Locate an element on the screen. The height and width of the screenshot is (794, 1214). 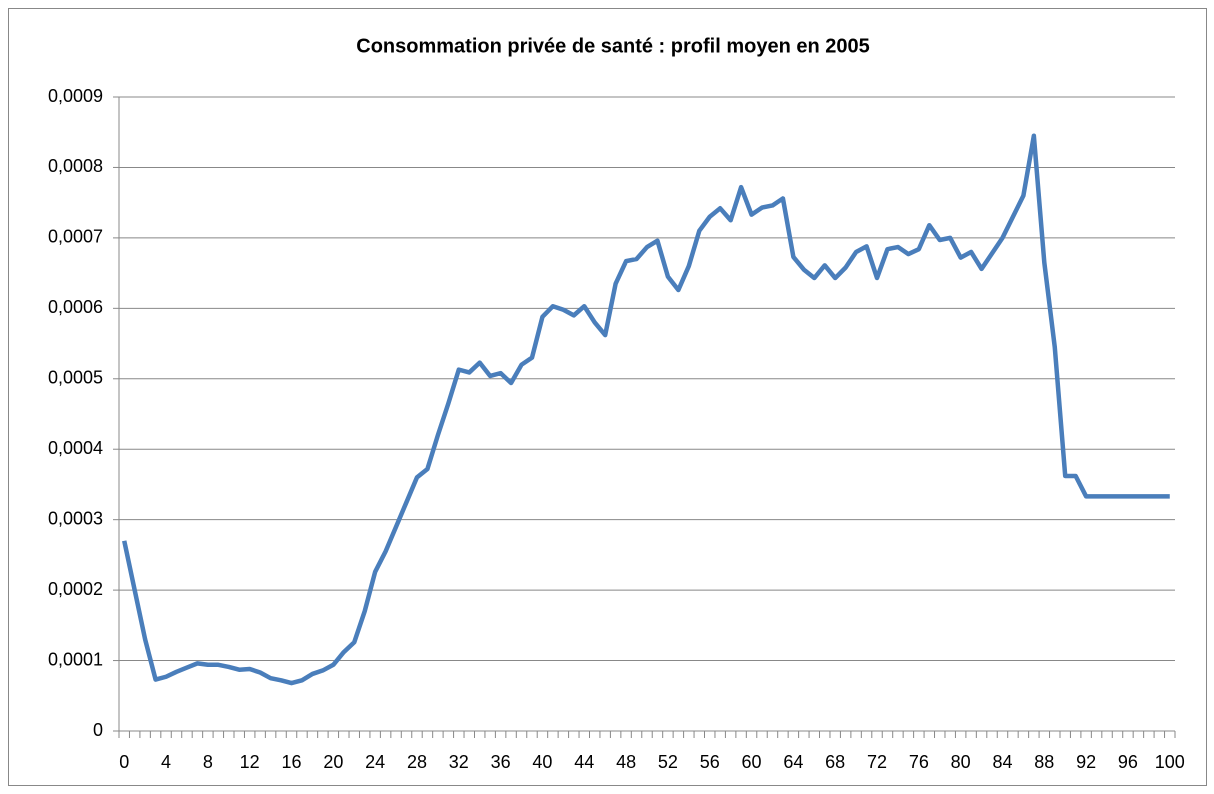
x-tick-label: 68 is located at coordinates (835, 762).